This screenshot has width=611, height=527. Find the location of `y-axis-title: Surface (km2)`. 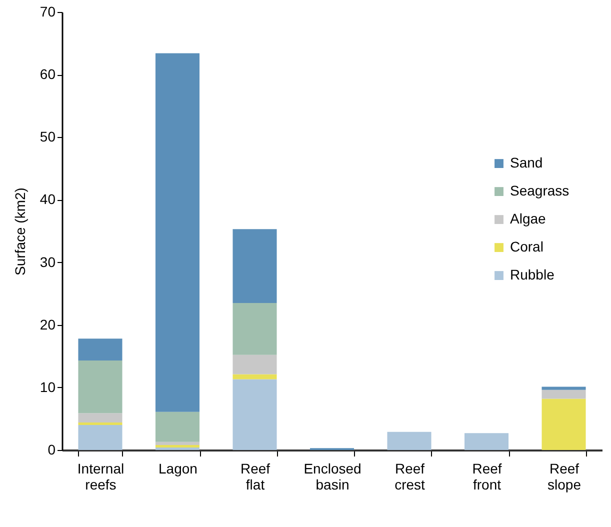

y-axis-title: Surface (km2) is located at coordinates (20, 232).